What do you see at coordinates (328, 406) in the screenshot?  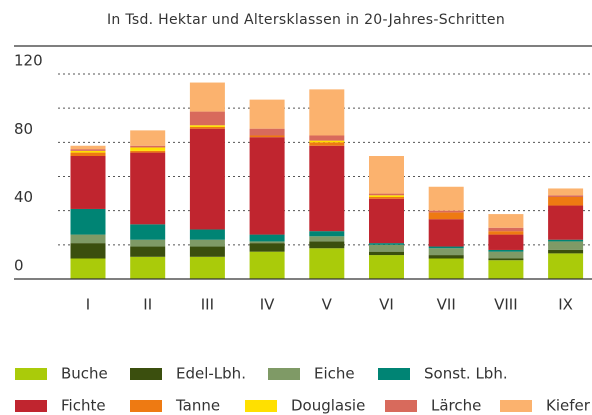 I see `legend-label: Douglasie` at bounding box center [328, 406].